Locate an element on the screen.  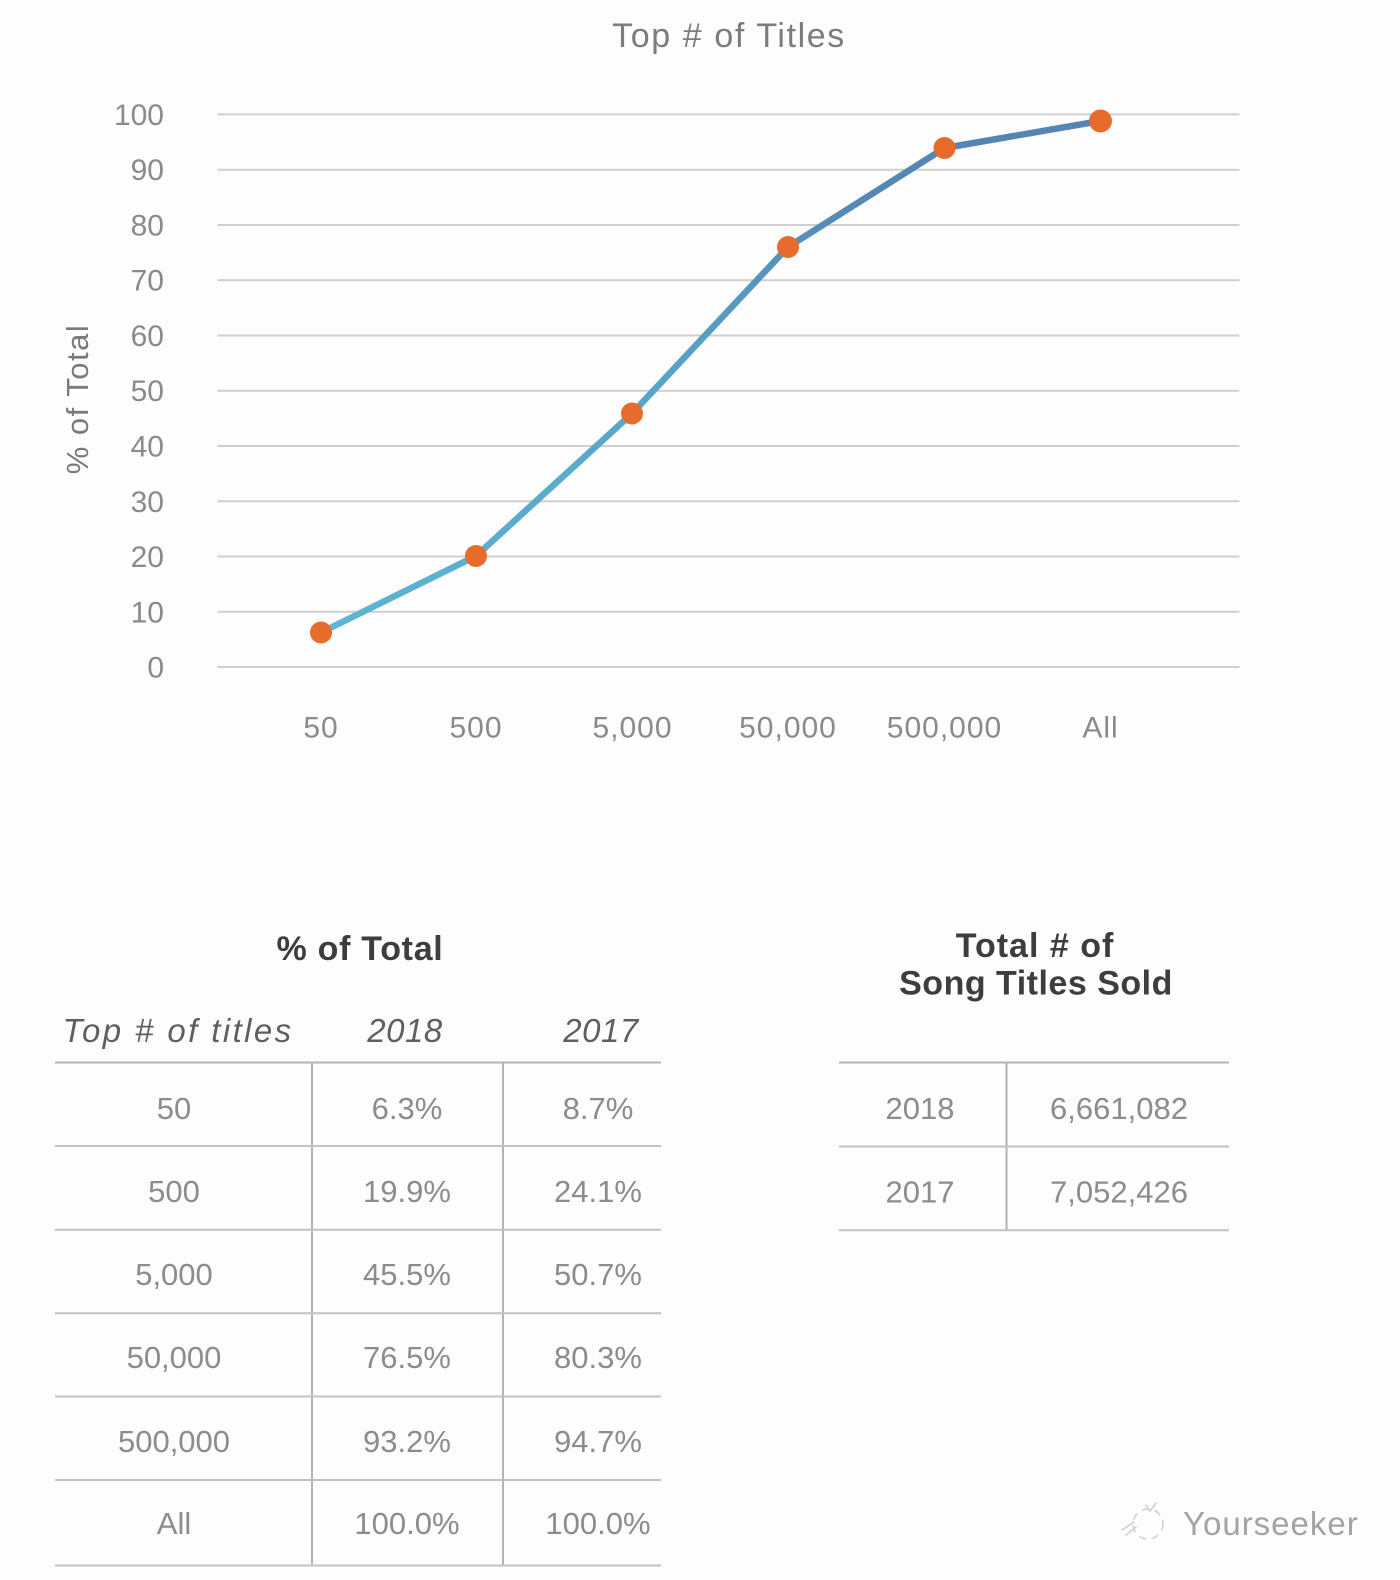
svg-text: 10 is located at coordinates (147, 612).